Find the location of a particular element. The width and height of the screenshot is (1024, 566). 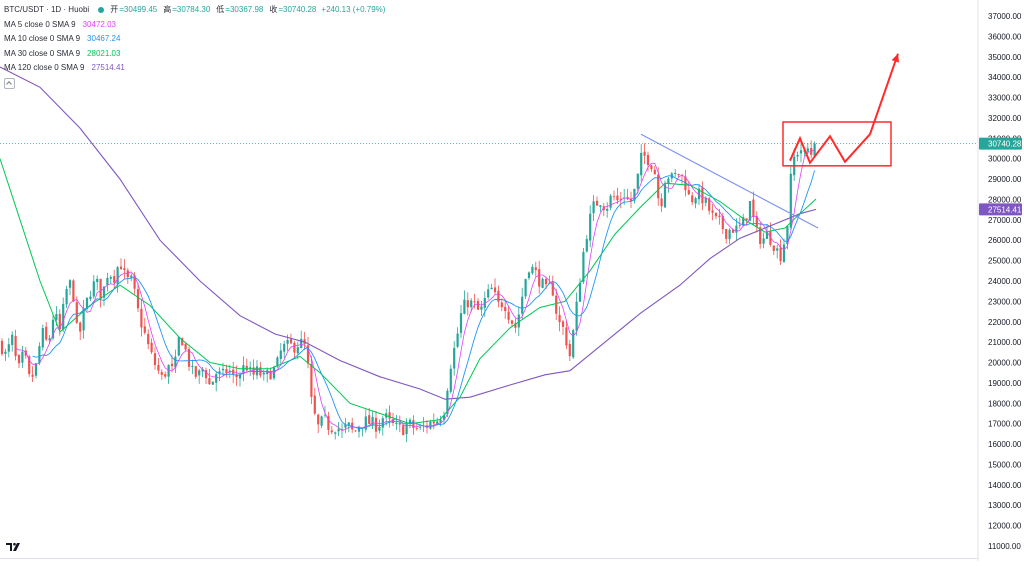

trendline is located at coordinates (729, 181).